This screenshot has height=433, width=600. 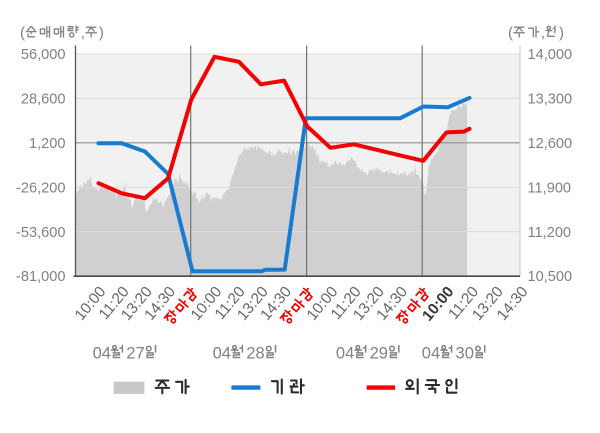 I want to click on svg-text: 9, so click(x=383, y=354).